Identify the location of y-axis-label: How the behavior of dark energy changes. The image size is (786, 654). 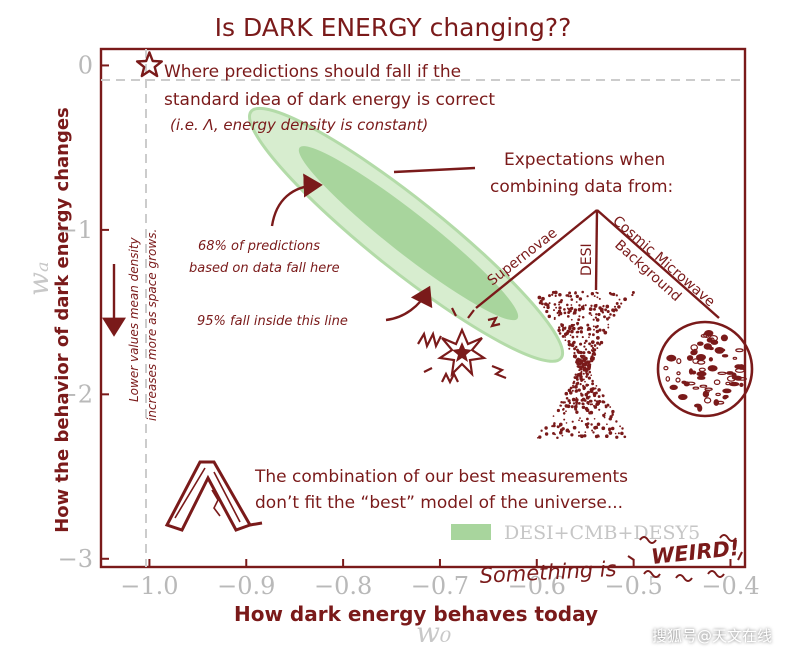
(62, 320).